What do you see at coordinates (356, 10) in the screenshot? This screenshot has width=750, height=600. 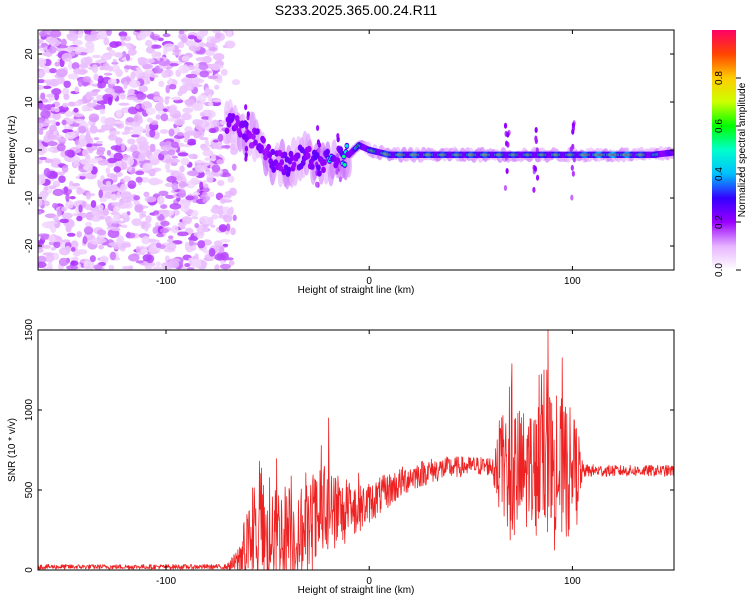 I see `figure-title: S233.2025.365.00.24.R11` at bounding box center [356, 10].